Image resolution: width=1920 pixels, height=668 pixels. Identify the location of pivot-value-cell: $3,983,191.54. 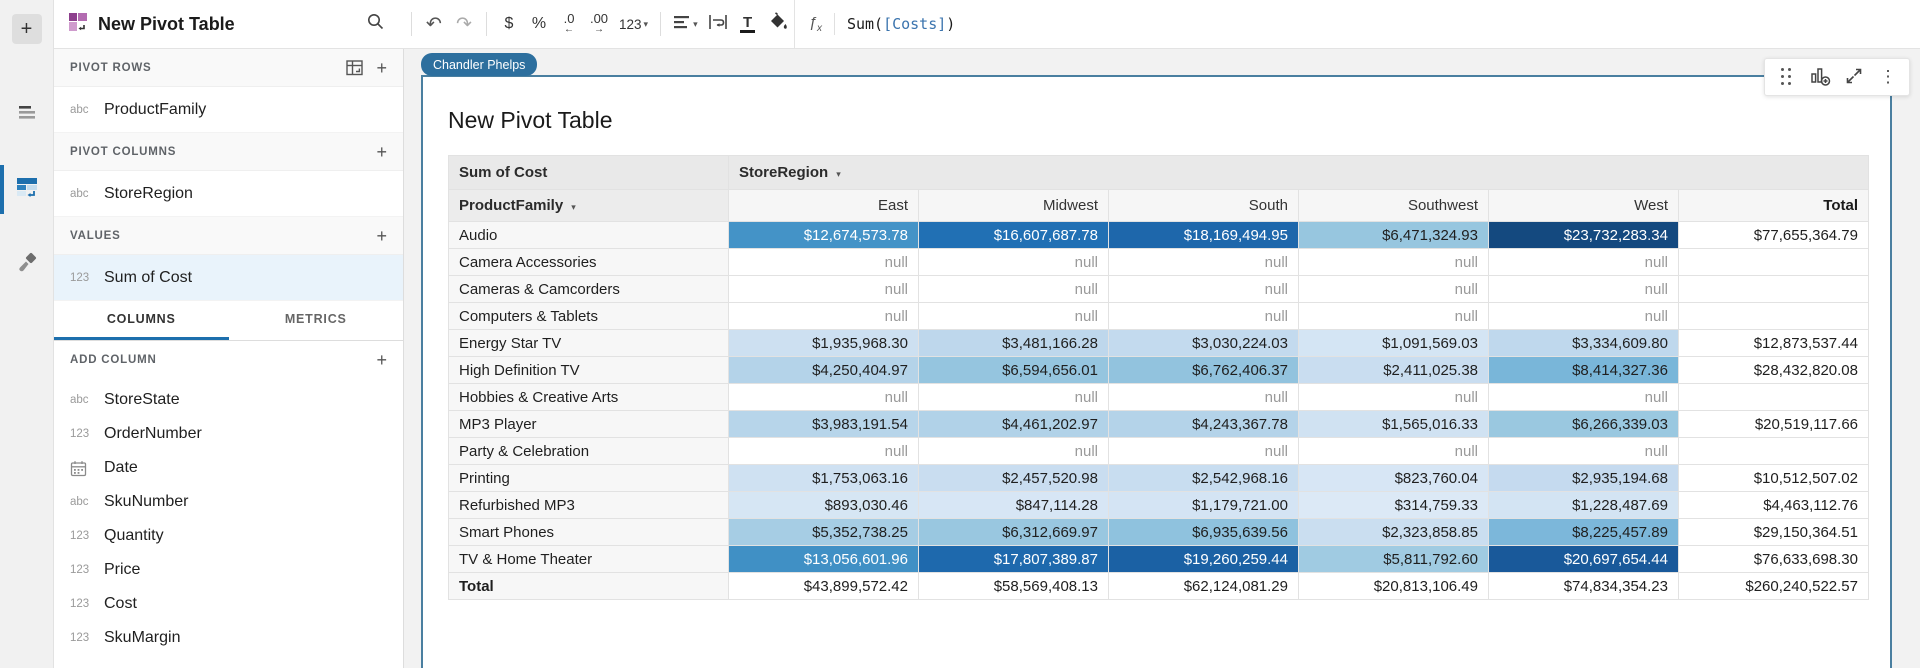
(823, 424).